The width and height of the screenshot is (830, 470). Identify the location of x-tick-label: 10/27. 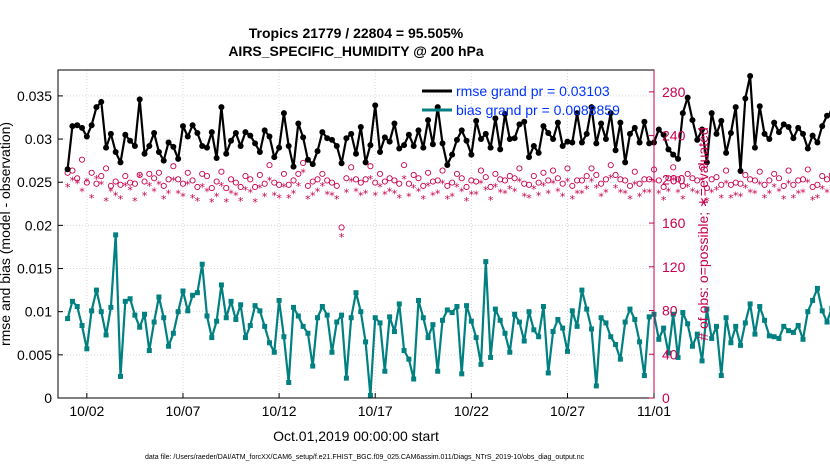
(567, 411).